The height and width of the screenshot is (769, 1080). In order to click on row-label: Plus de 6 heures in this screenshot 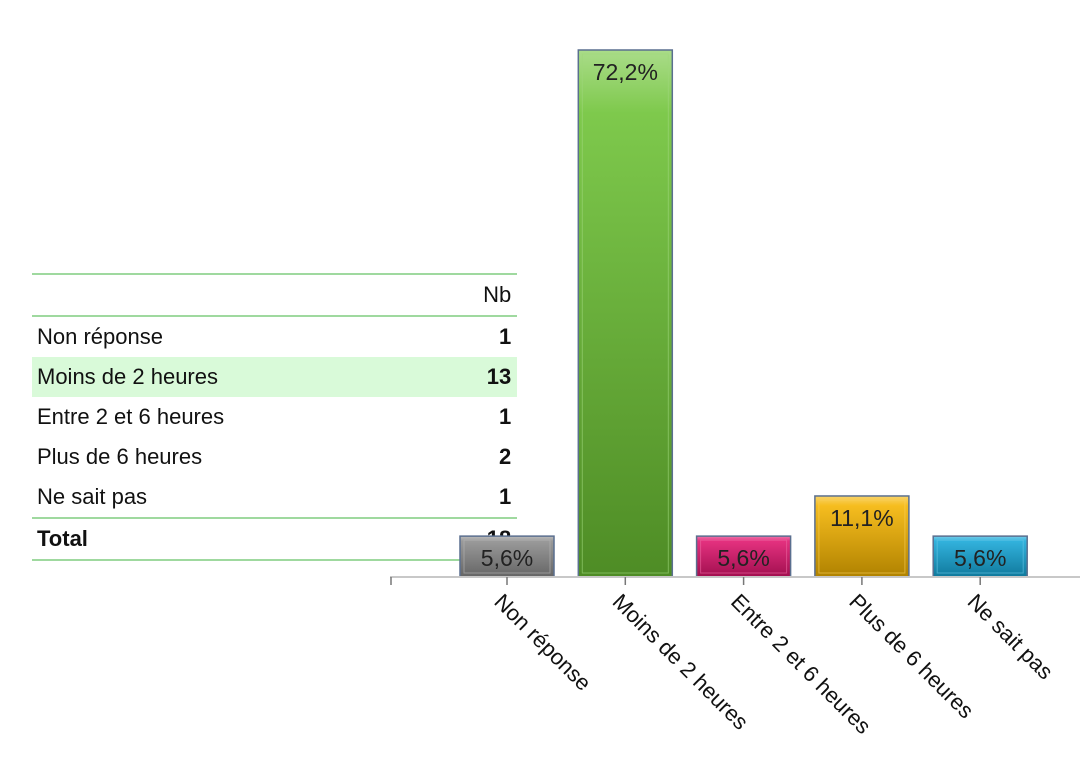, I will do `click(120, 456)`.